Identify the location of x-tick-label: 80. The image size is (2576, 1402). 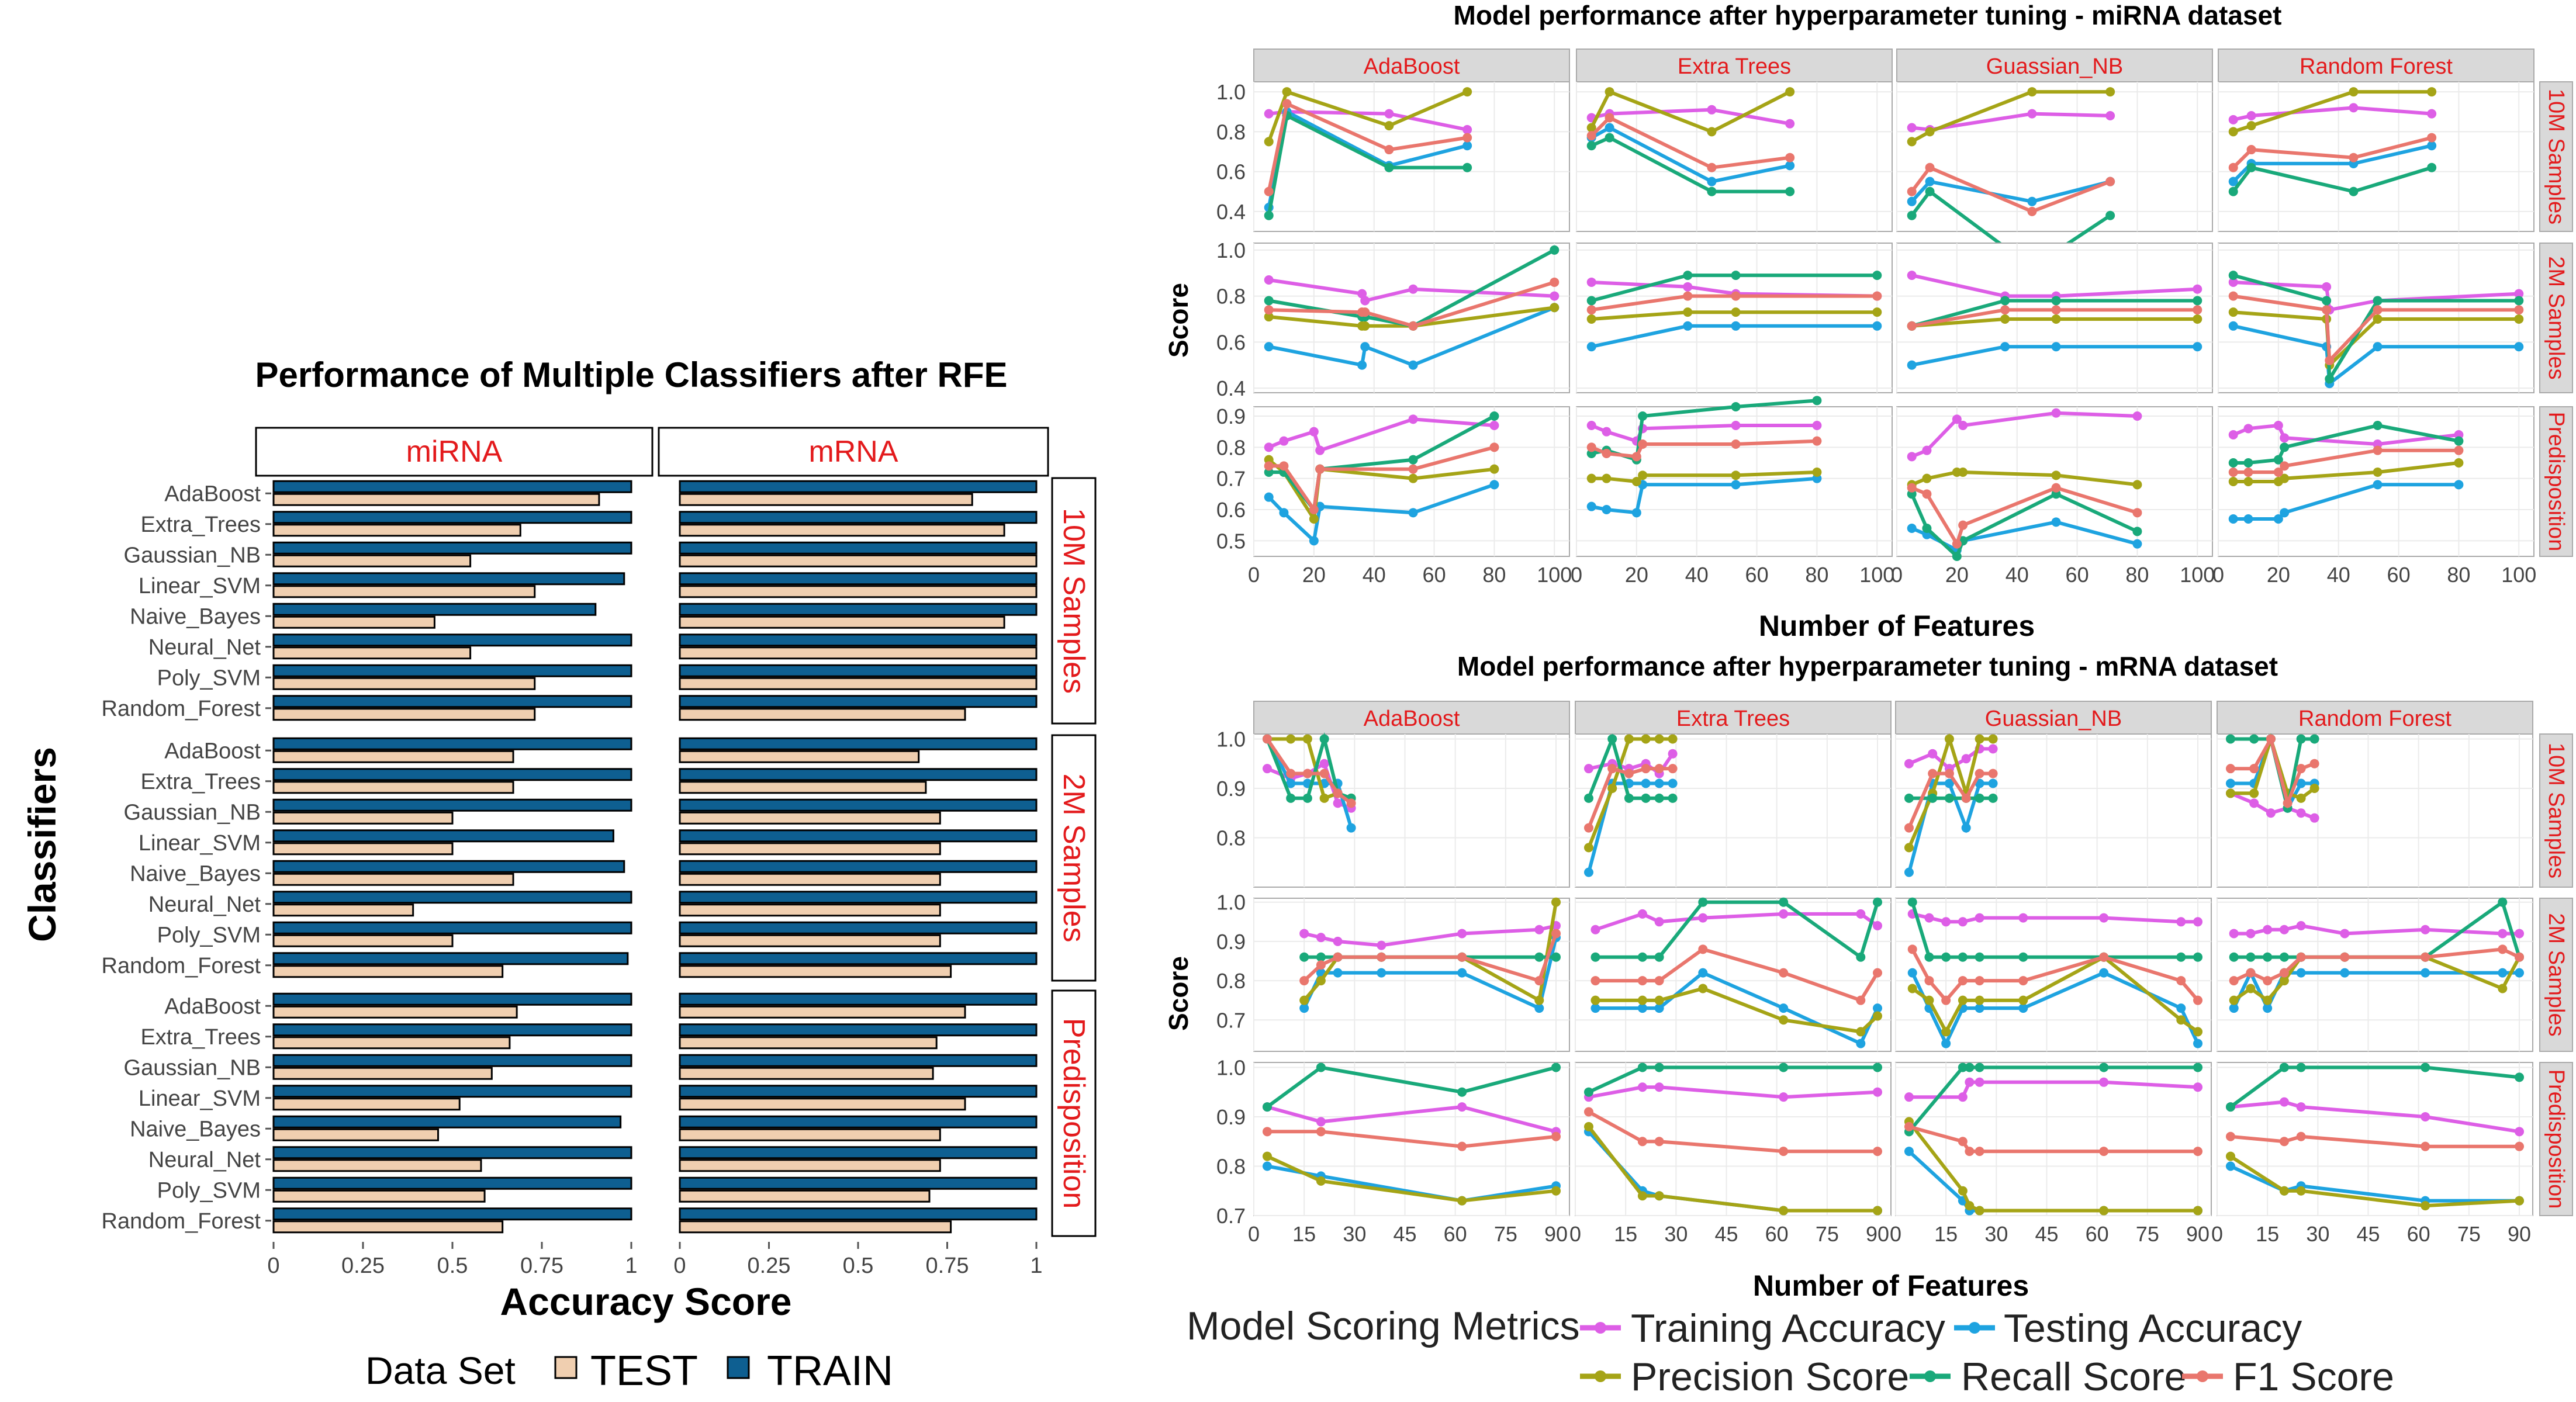
(2137, 575).